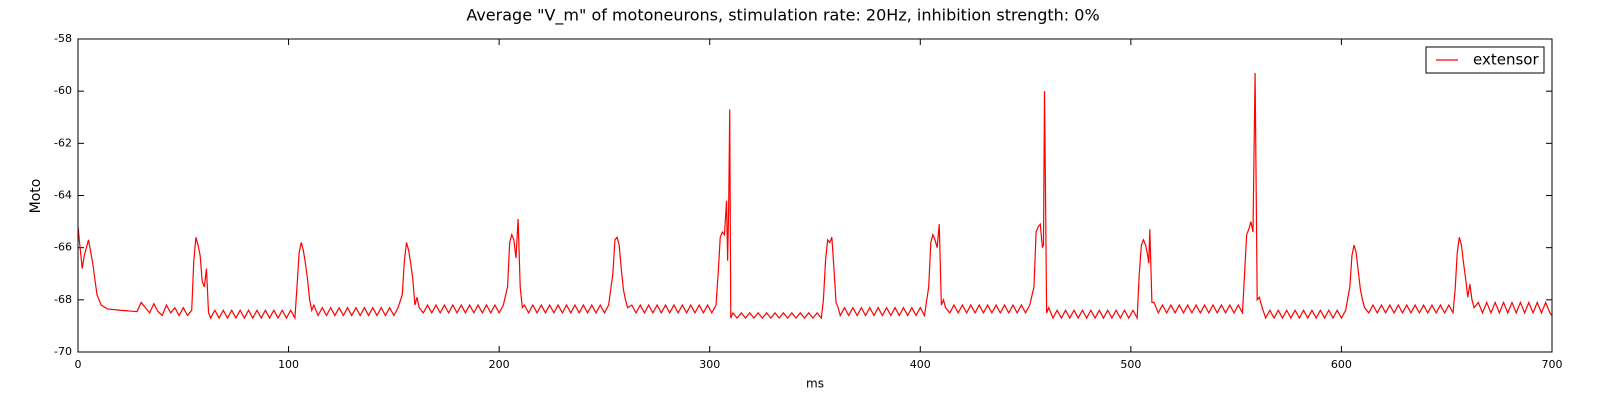  What do you see at coordinates (63, 195) in the screenshot?
I see `y-tick-label: -64` at bounding box center [63, 195].